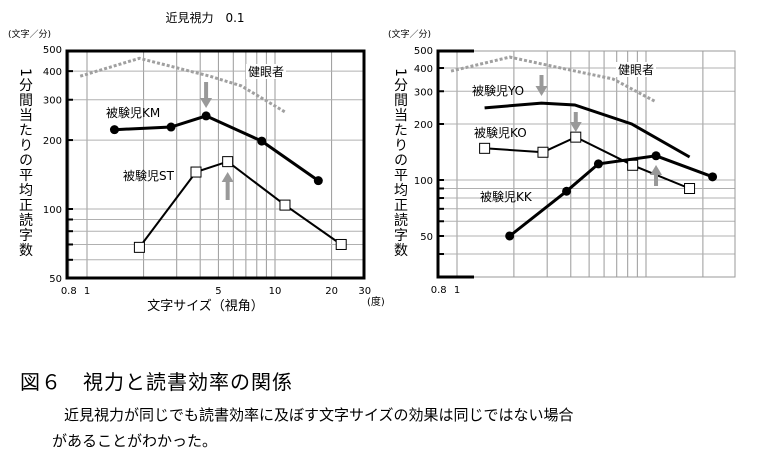 This screenshot has width=762, height=462. Describe the element at coordinates (498, 90) in the screenshot. I see `series-label: 被験児YO` at that location.